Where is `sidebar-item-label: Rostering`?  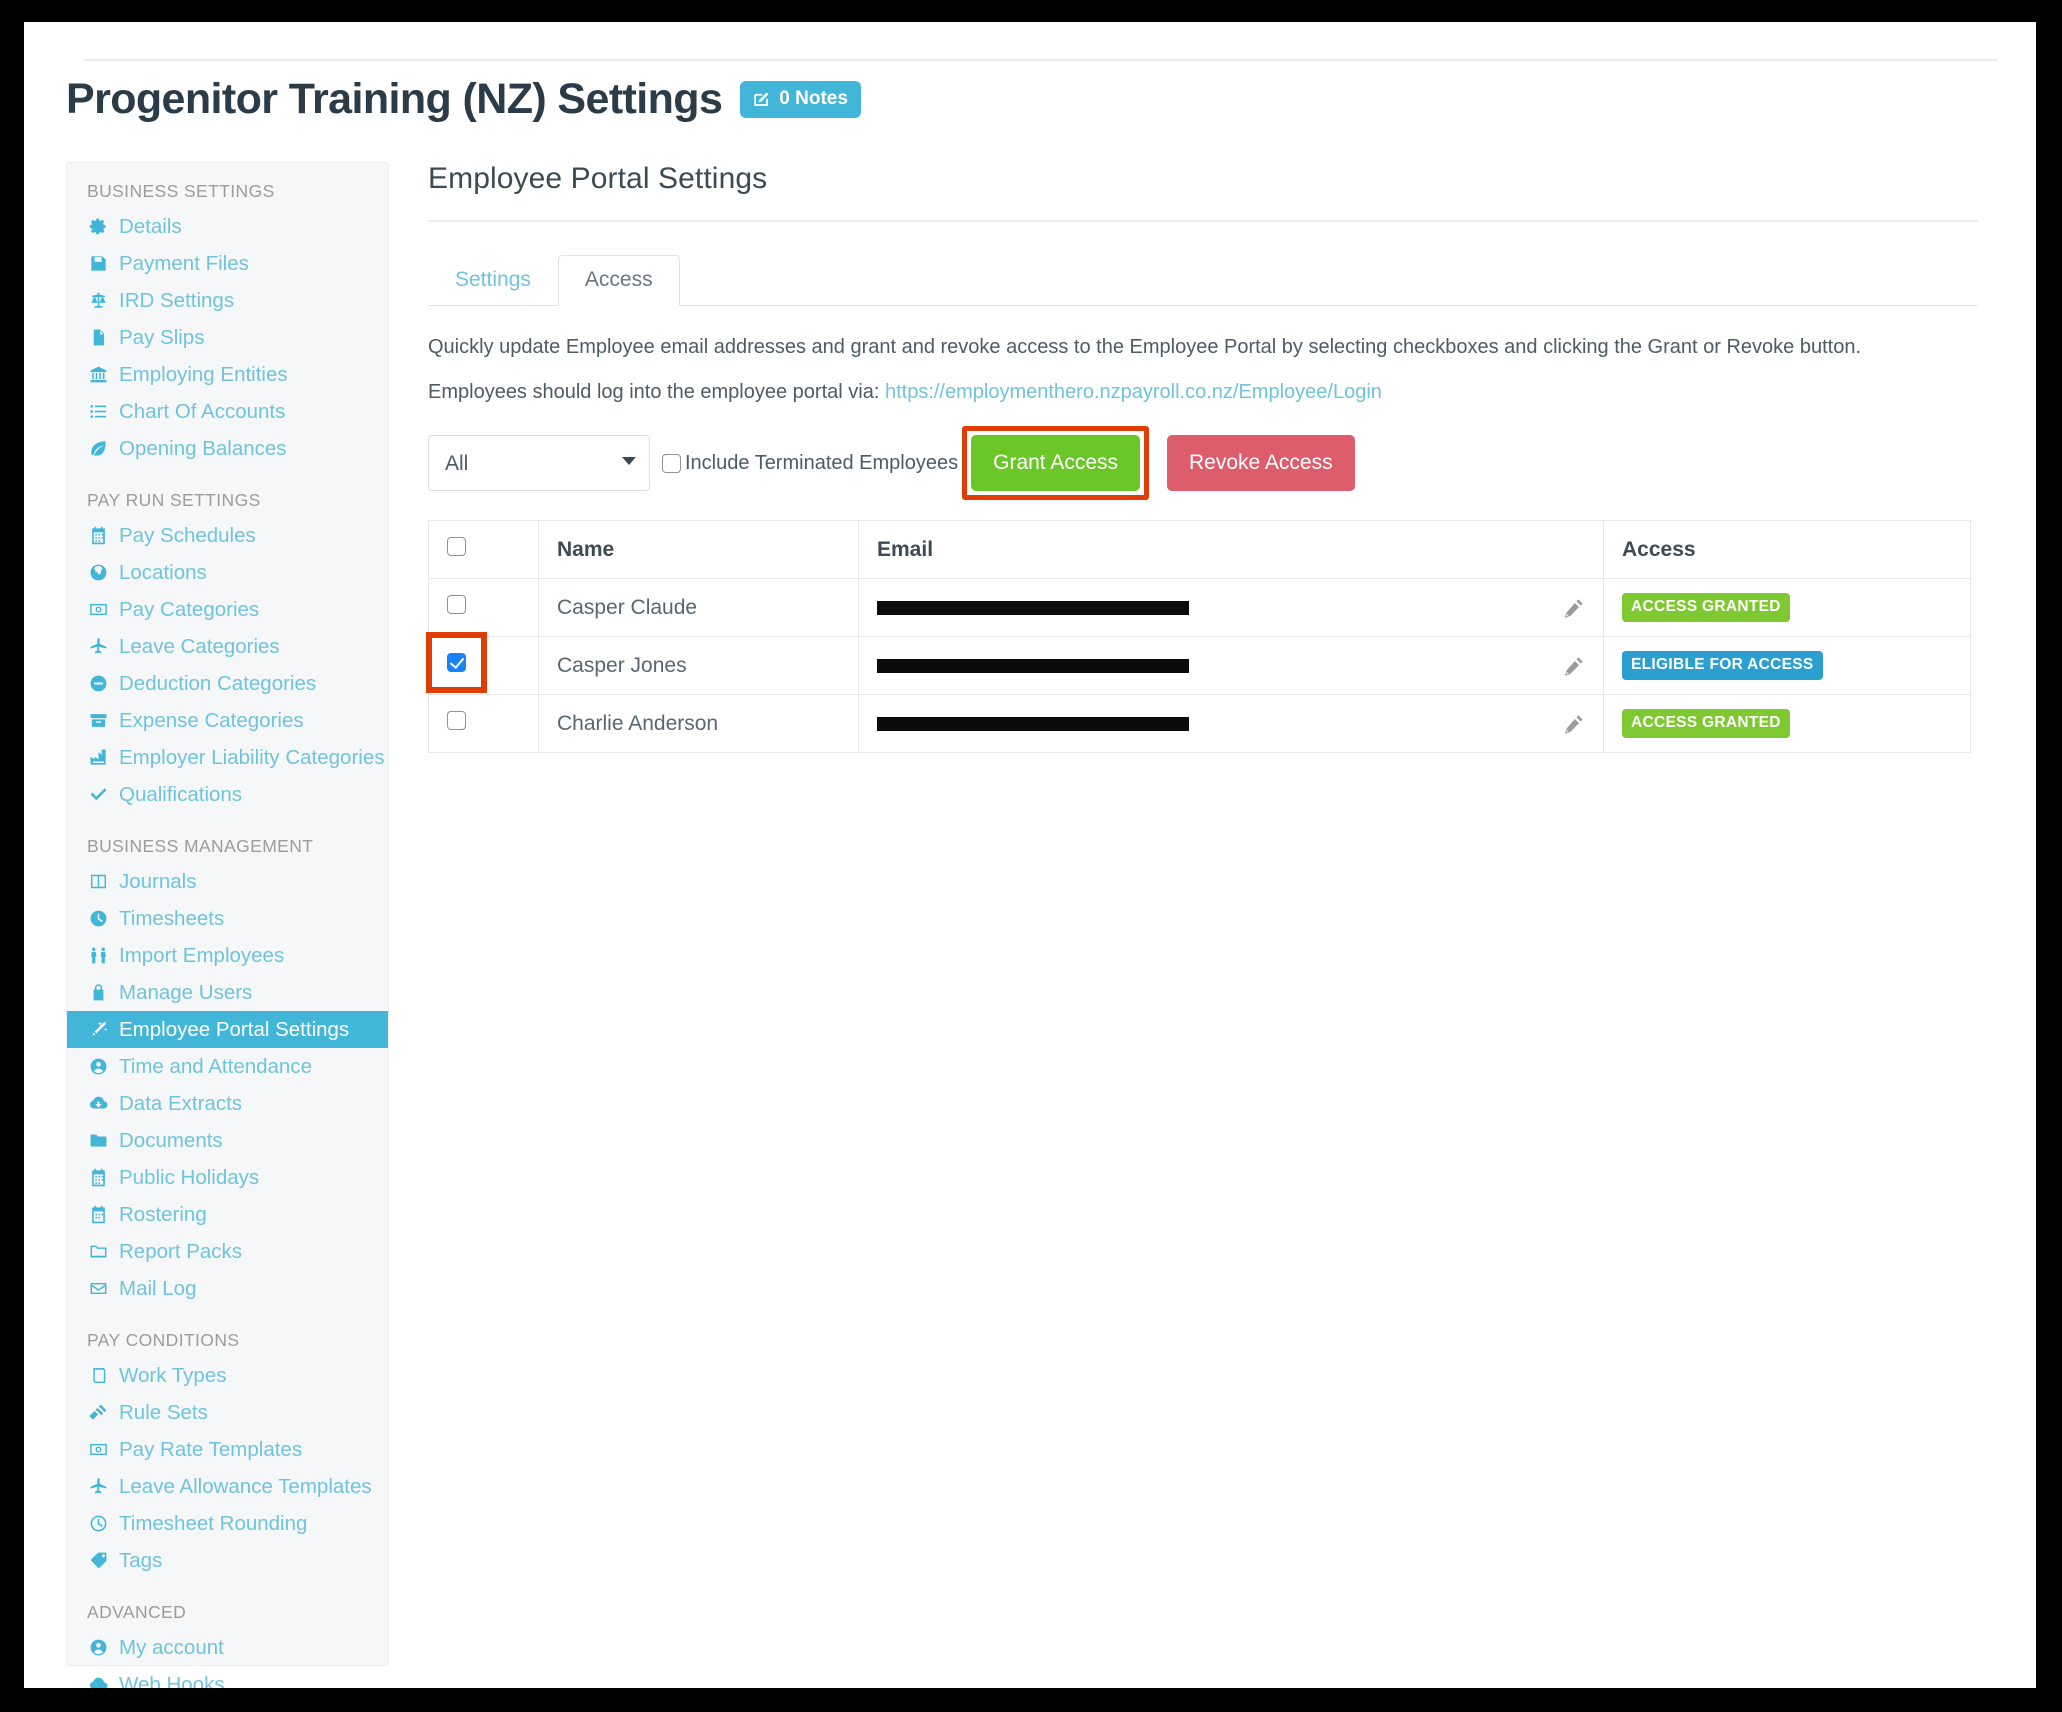 sidebar-item-label: Rostering is located at coordinates (163, 1214).